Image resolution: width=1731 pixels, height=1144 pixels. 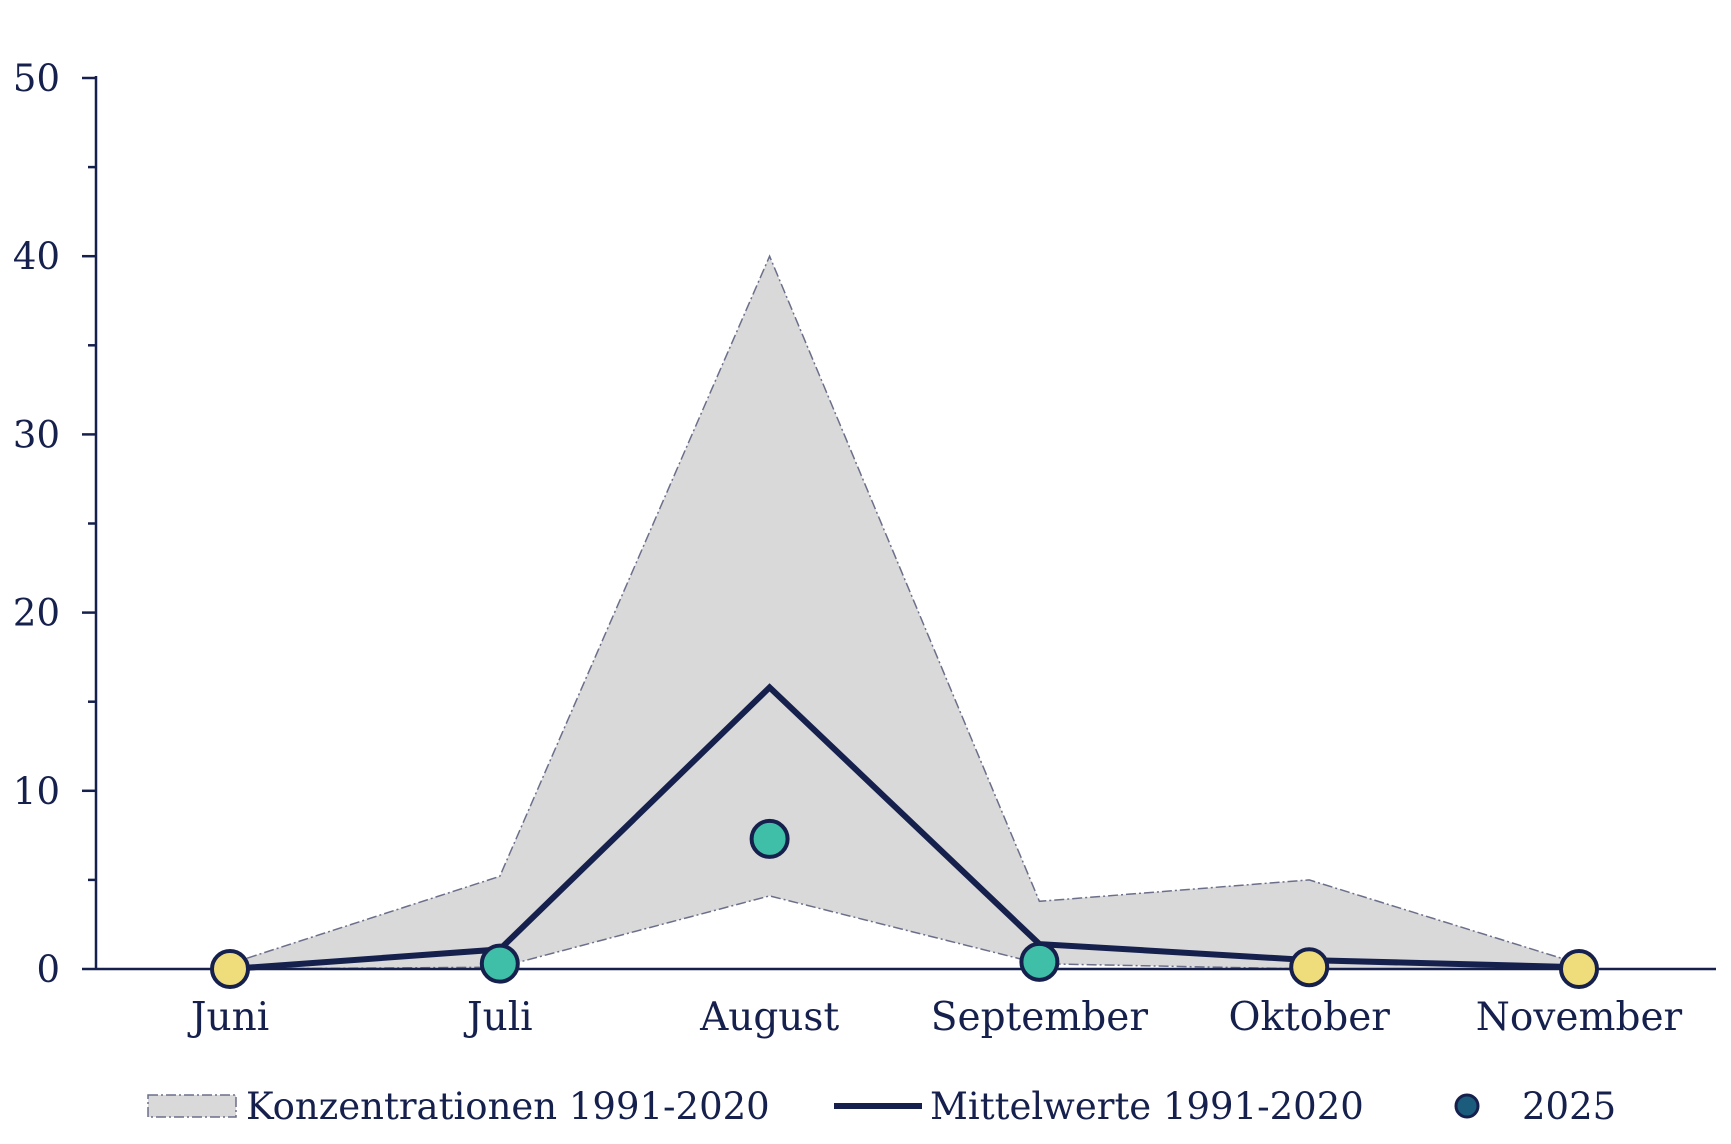 I want to click on legend-point-label: 2025, so click(x=1569, y=1106).